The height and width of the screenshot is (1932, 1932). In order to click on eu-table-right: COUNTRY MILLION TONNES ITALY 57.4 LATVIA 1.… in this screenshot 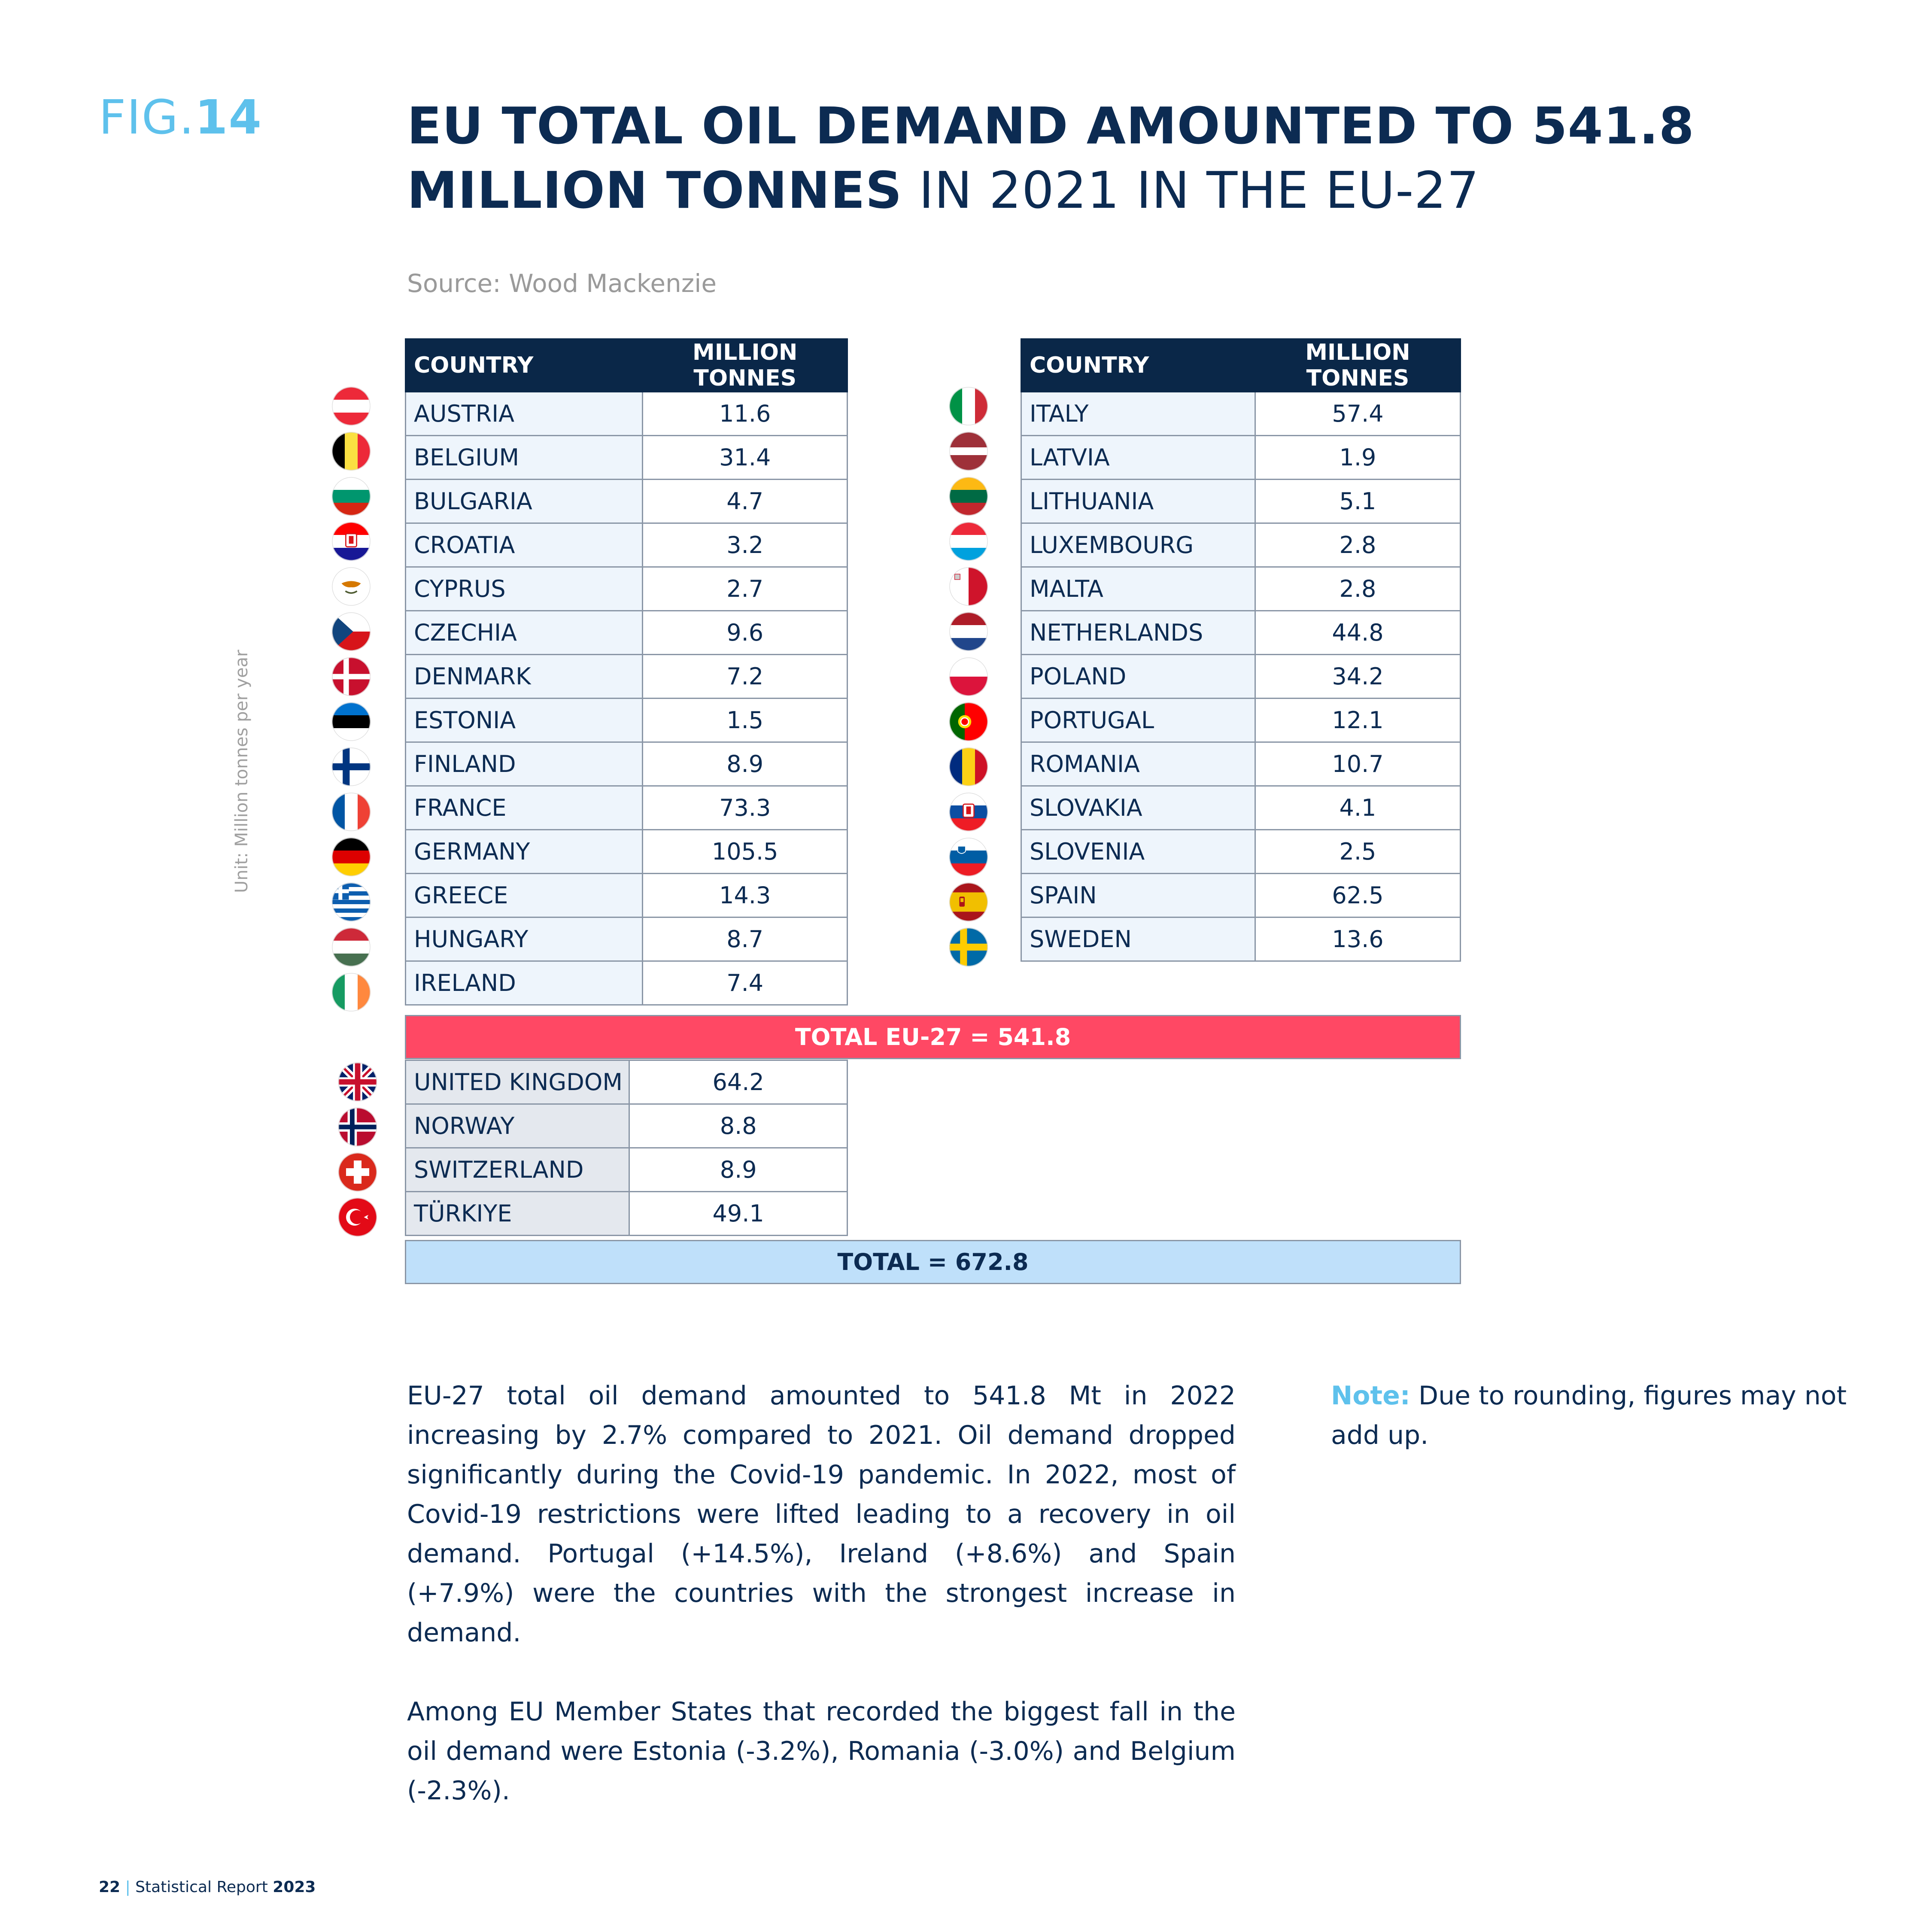, I will do `click(1241, 650)`.